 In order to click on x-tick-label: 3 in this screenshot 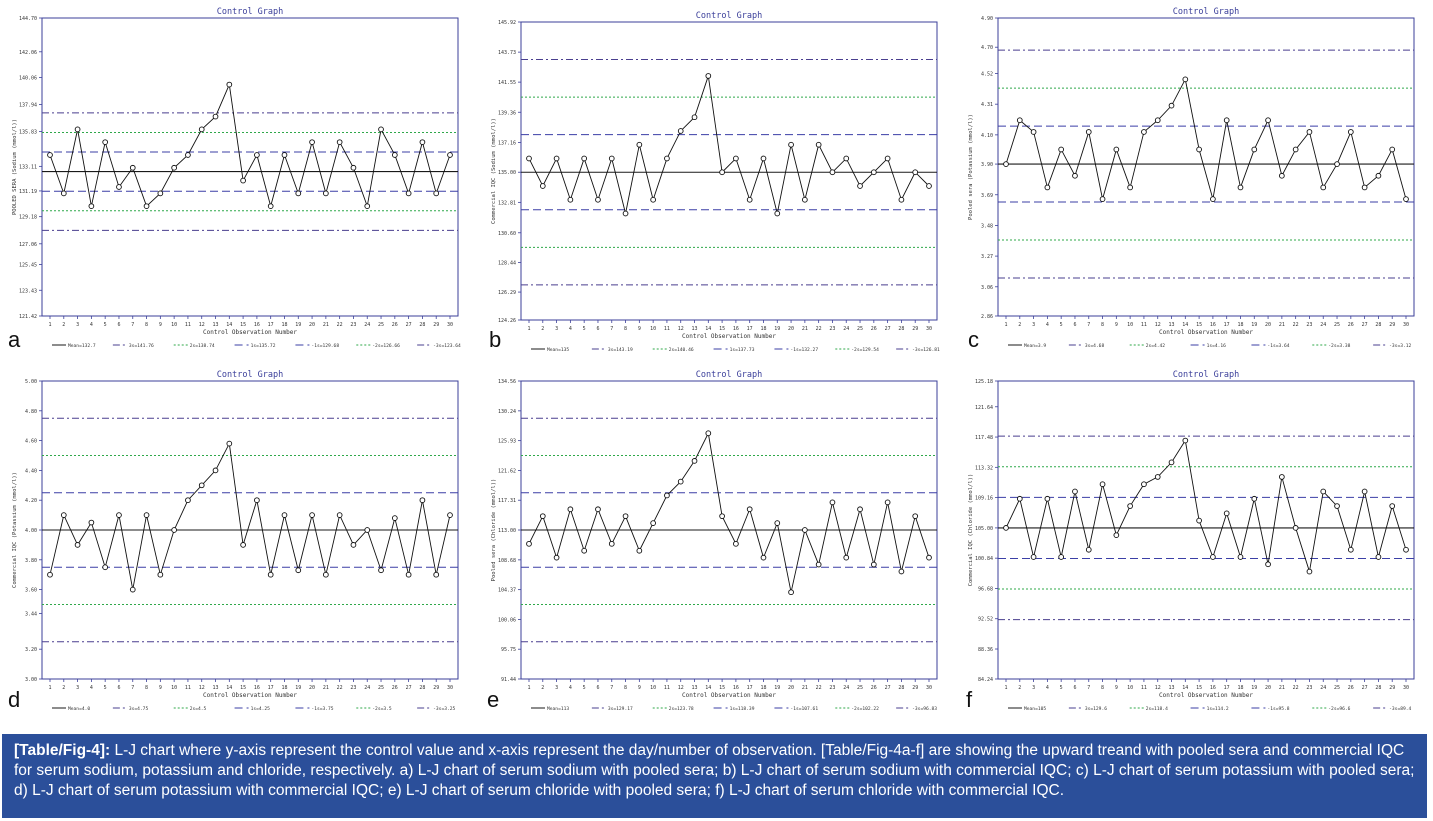, I will do `click(77, 688)`.